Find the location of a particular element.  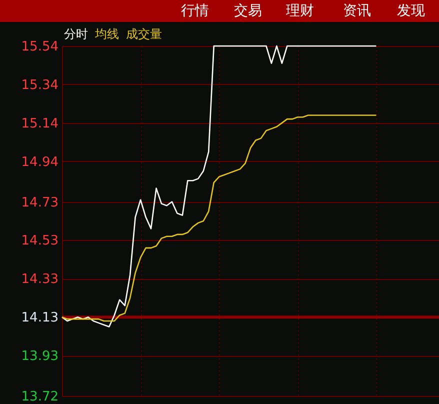

y-tick-label: 15.34 is located at coordinates (39, 85).